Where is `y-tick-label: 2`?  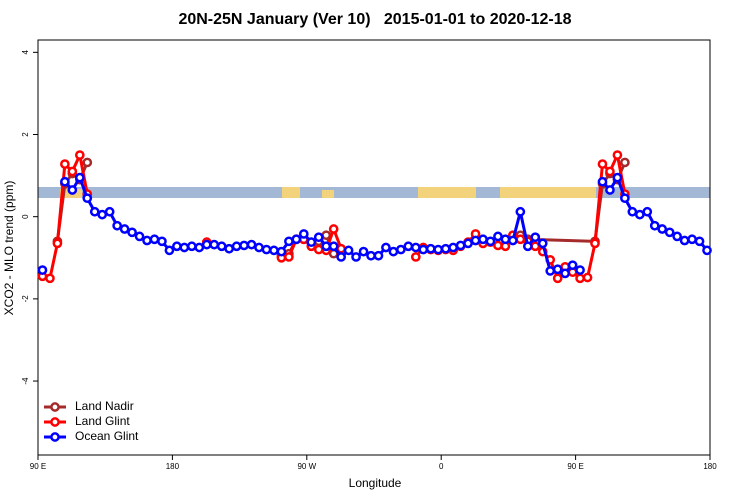 y-tick-label: 2 is located at coordinates (25, 134).